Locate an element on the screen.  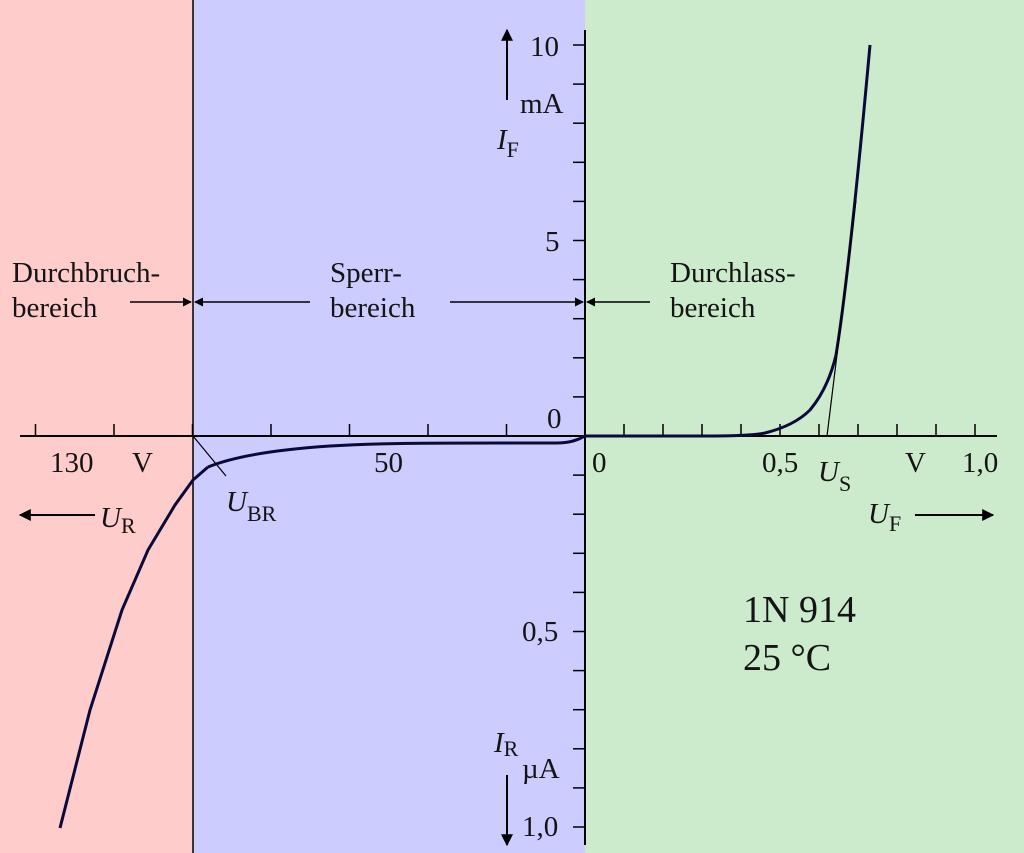
uf-symbol: U is located at coordinates (879, 514).